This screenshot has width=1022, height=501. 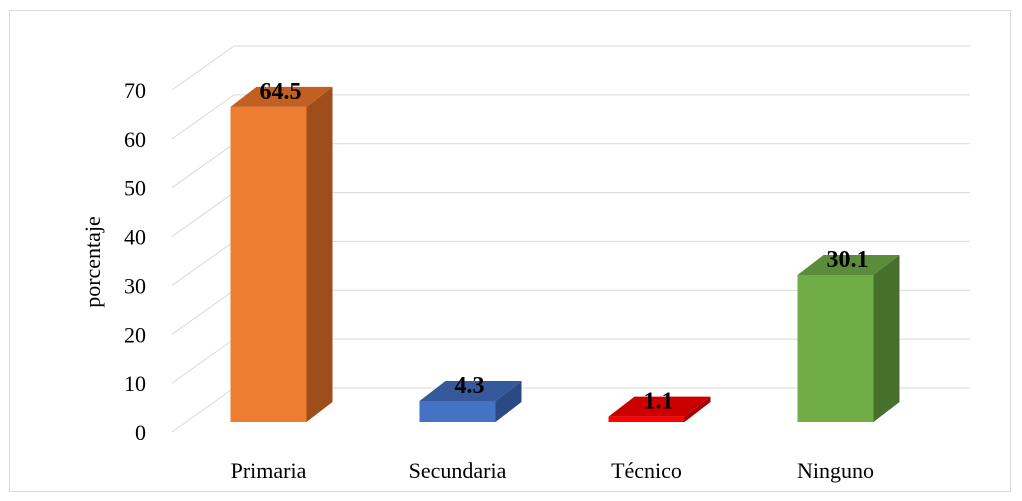 What do you see at coordinates (470, 386) in the screenshot?
I see `data-label: 4.3` at bounding box center [470, 386].